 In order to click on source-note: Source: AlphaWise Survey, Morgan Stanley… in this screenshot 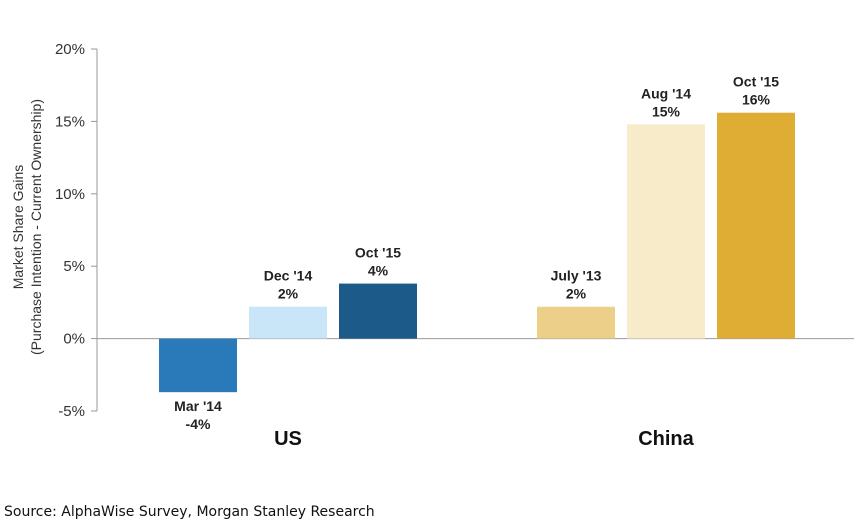, I will do `click(189, 512)`.